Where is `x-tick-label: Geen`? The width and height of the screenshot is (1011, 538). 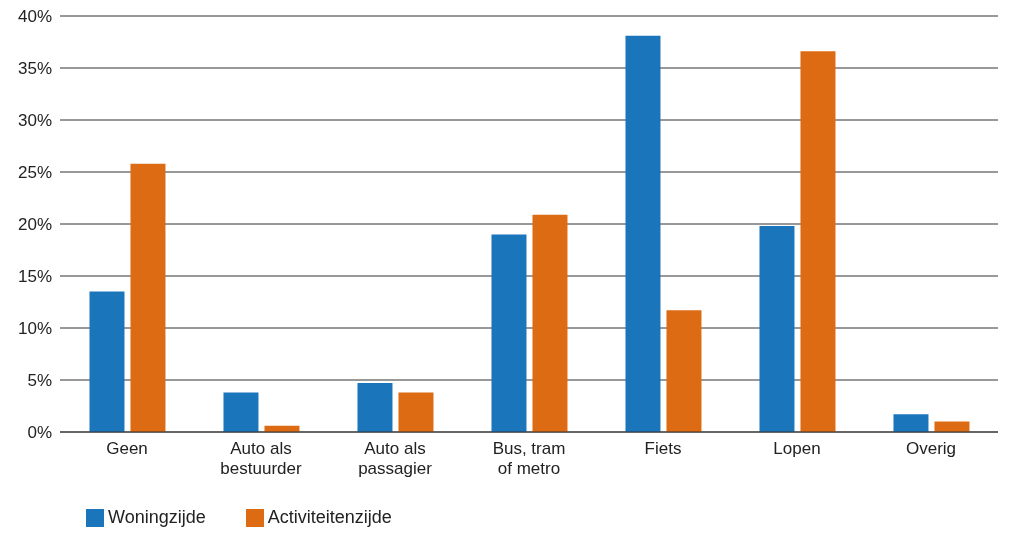
x-tick-label: Geen is located at coordinates (127, 448).